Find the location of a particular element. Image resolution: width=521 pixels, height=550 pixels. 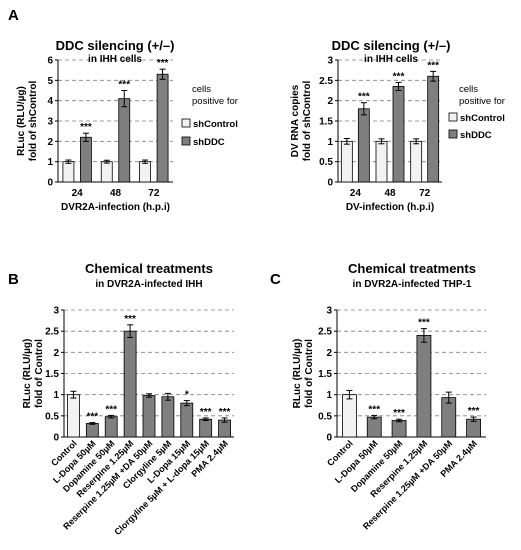

panel-letter-a: A is located at coordinates (13, 15).